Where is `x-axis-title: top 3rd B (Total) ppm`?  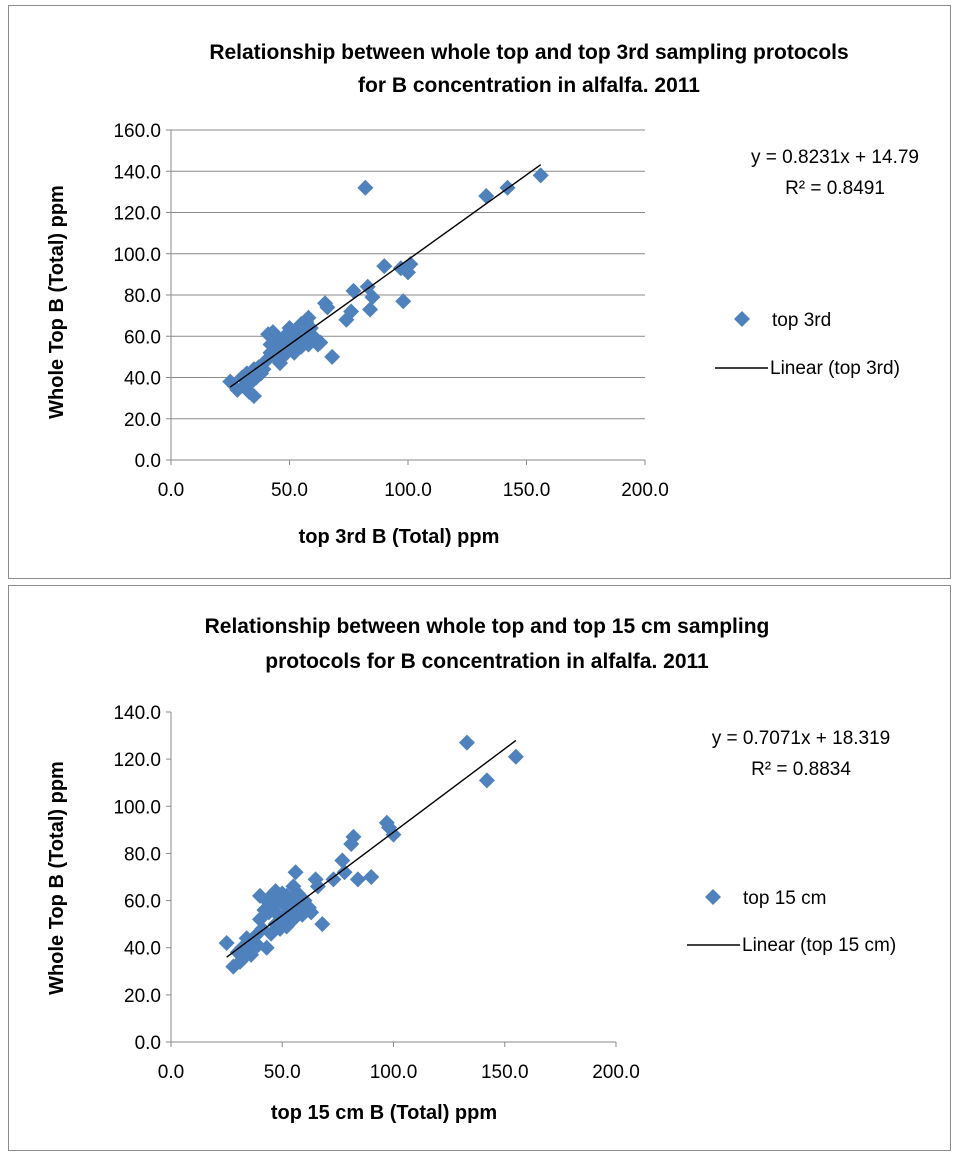 x-axis-title: top 3rd B (Total) ppm is located at coordinates (399, 537).